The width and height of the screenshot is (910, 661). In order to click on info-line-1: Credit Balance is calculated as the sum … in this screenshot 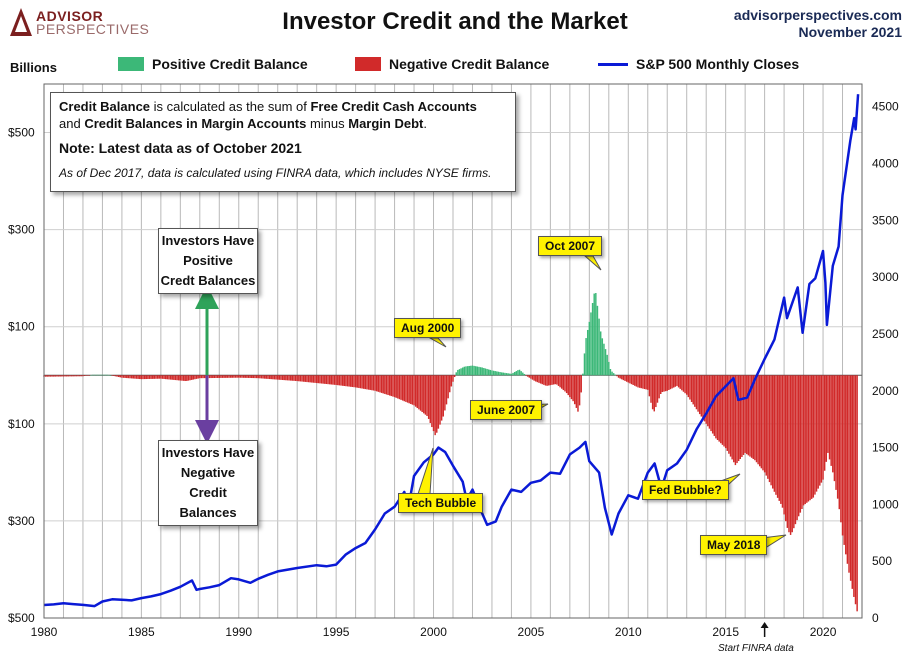, I will do `click(268, 106)`.